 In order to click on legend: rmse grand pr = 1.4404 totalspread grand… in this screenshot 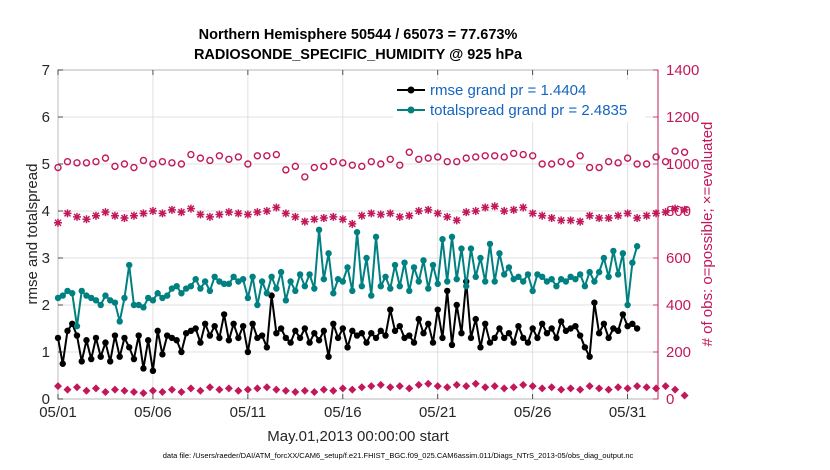, I will do `click(519, 101)`.